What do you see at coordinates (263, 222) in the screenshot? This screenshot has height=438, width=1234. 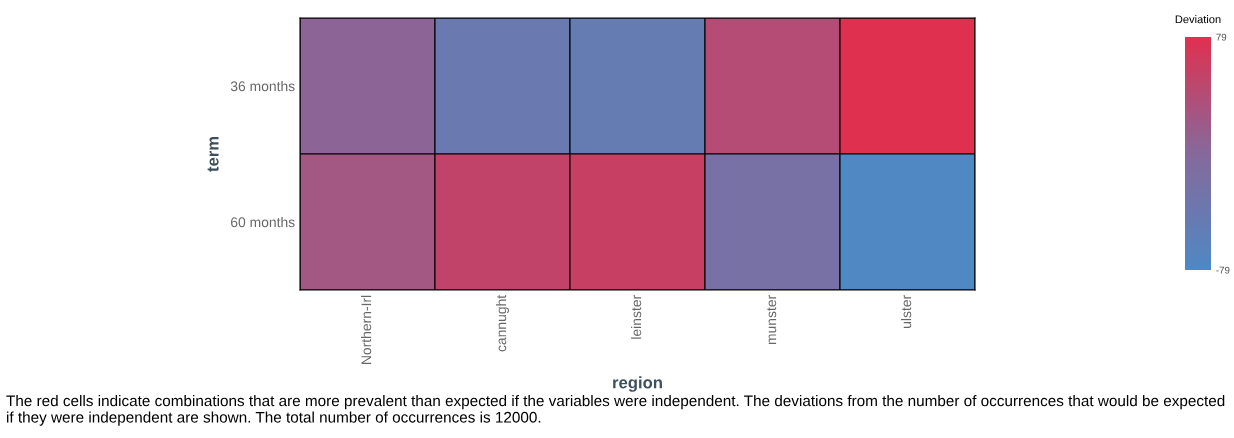 I see `y-tick-label: 60 months` at bounding box center [263, 222].